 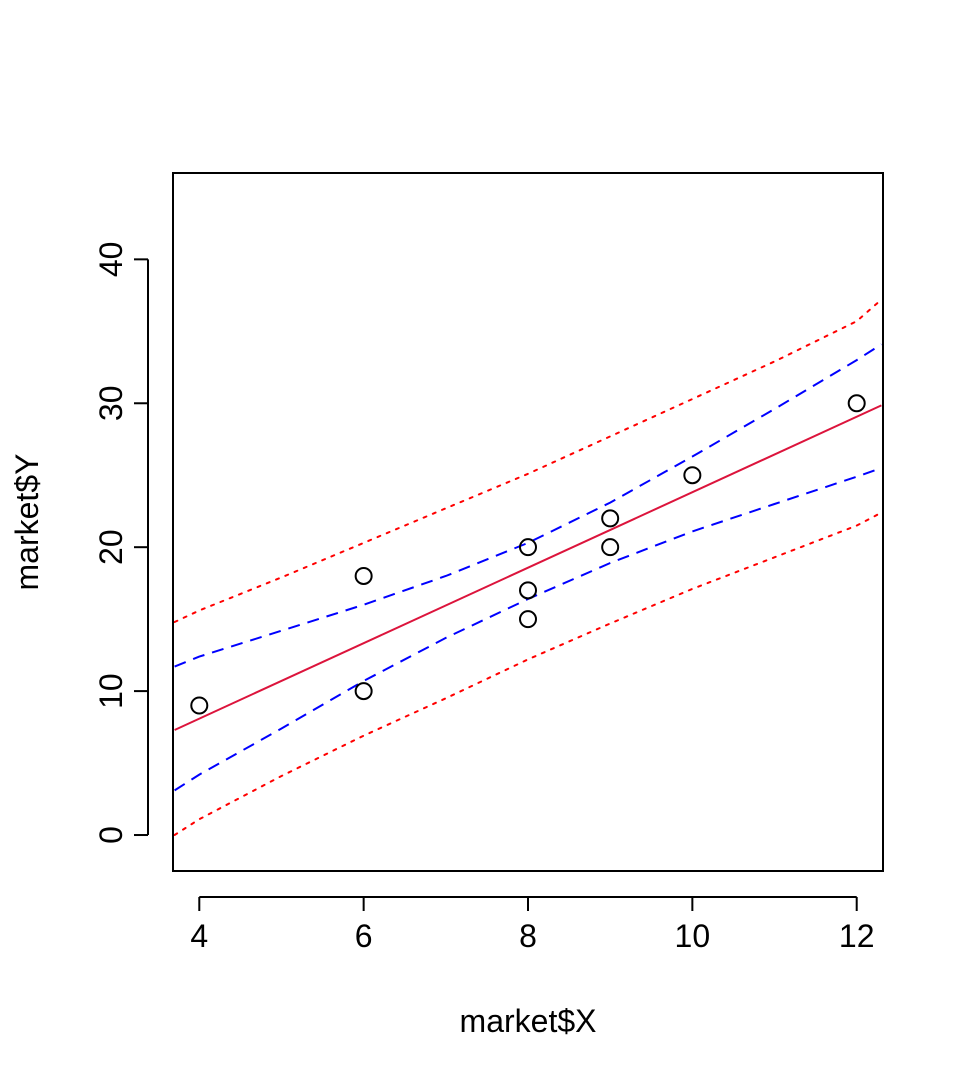 I want to click on x-axis-title: market$X, so click(x=528, y=1021).